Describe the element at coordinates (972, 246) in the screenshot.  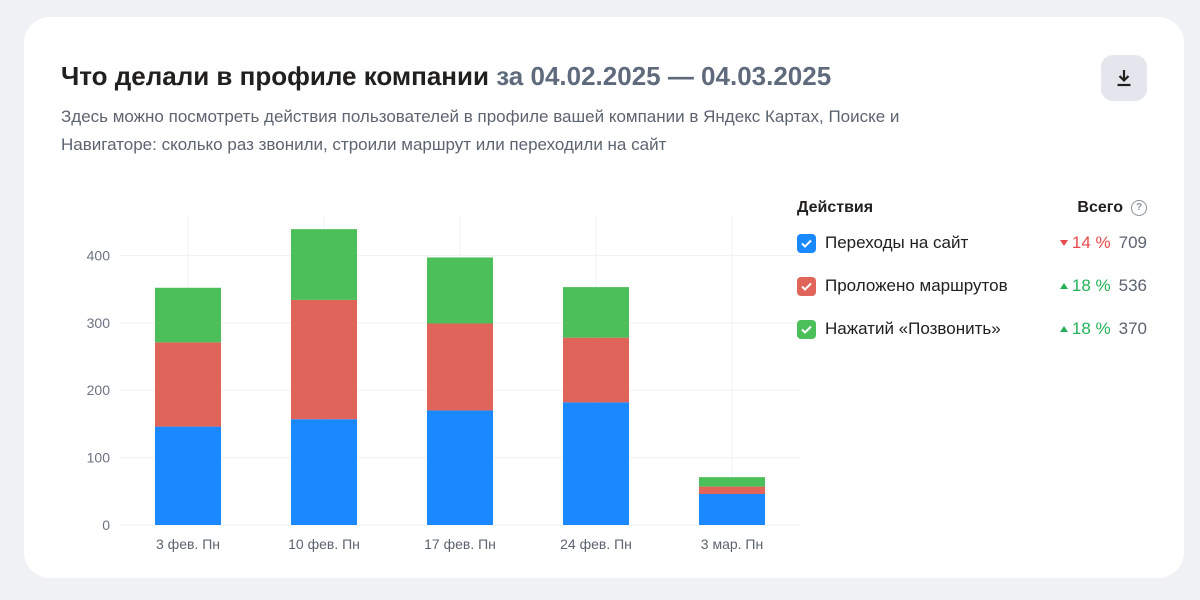
I see `legend-item: Переходы на сайт 14 % 709` at that location.